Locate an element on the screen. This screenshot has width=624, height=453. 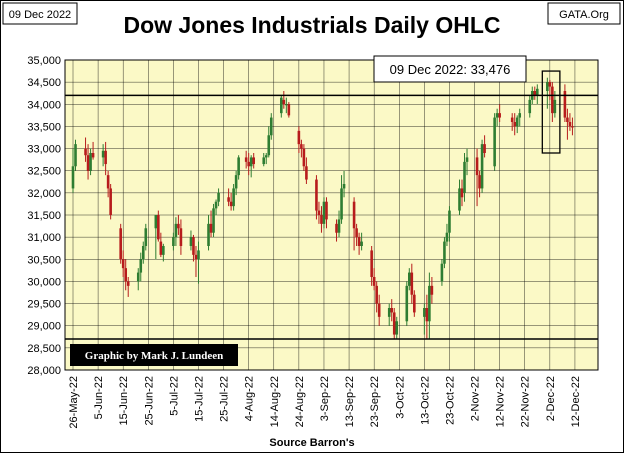
y-tick-label: 30,500 is located at coordinates (44, 260).